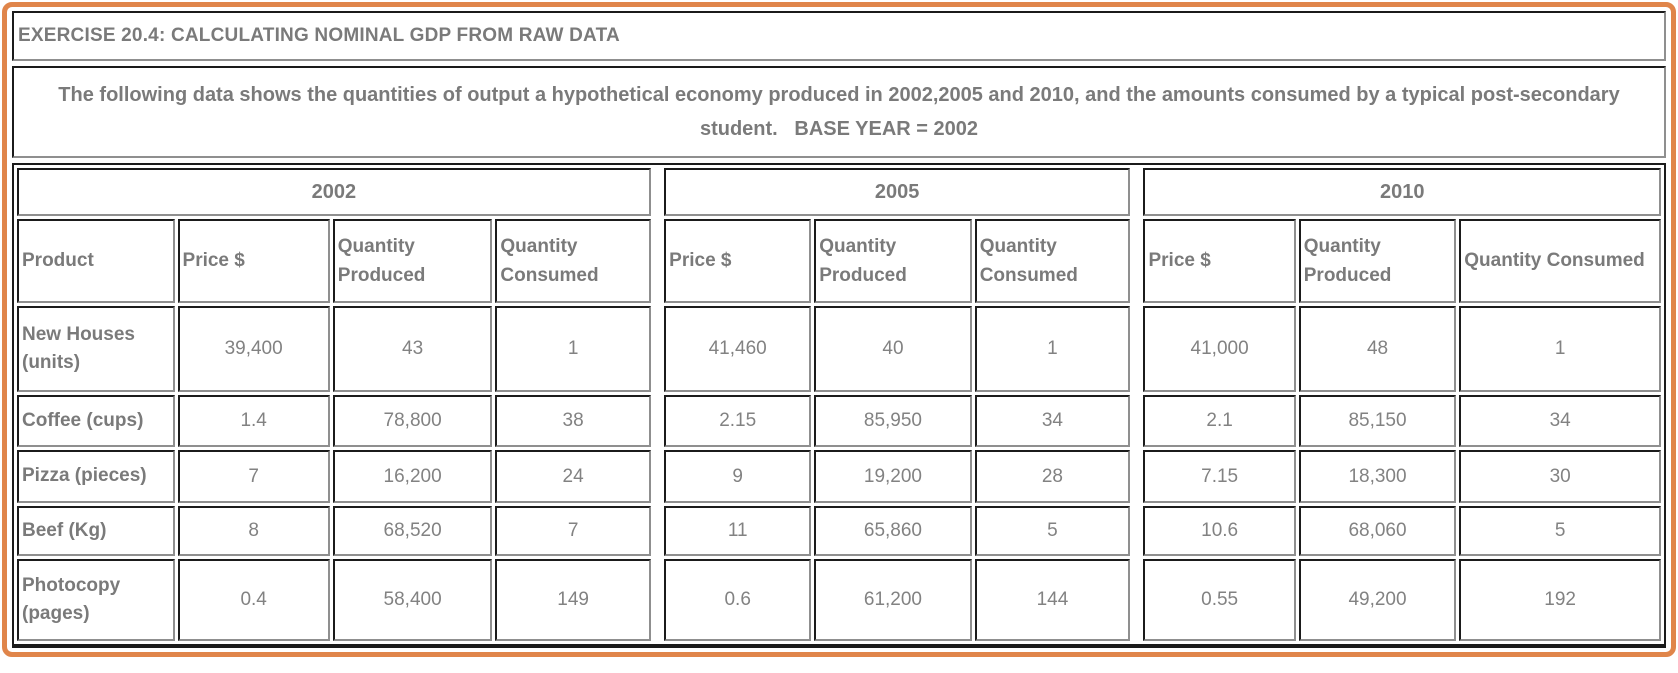 The image size is (1678, 673). Describe the element at coordinates (1377, 349) in the screenshot. I see `data-cell: 48` at that location.